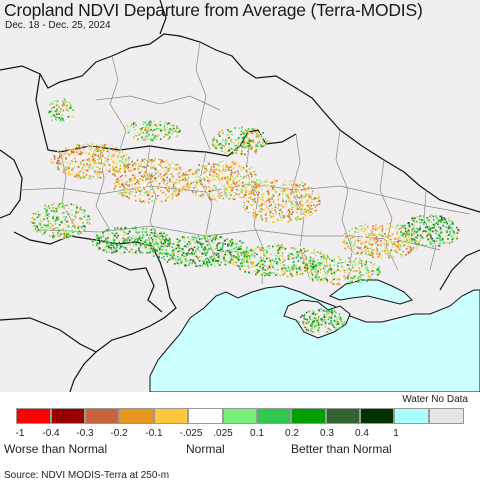  I want to click on legend-tick: .025, so click(223, 433).